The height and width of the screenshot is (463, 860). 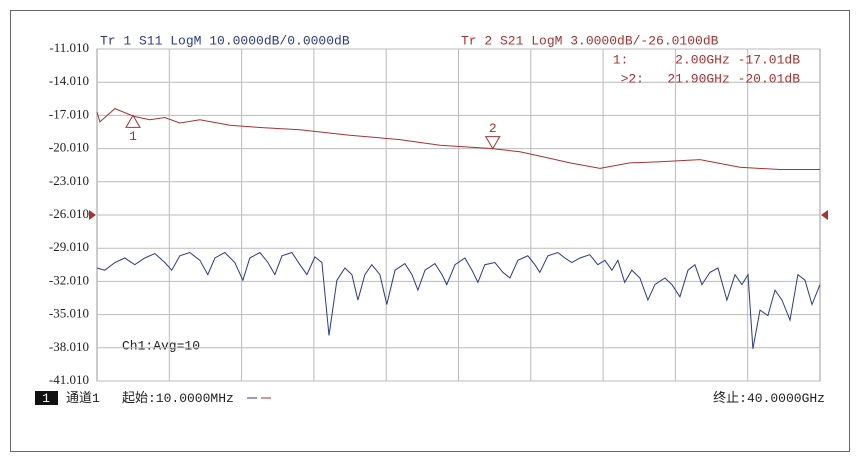 I want to click on y-tick-label: -17.010, so click(x=69, y=113).